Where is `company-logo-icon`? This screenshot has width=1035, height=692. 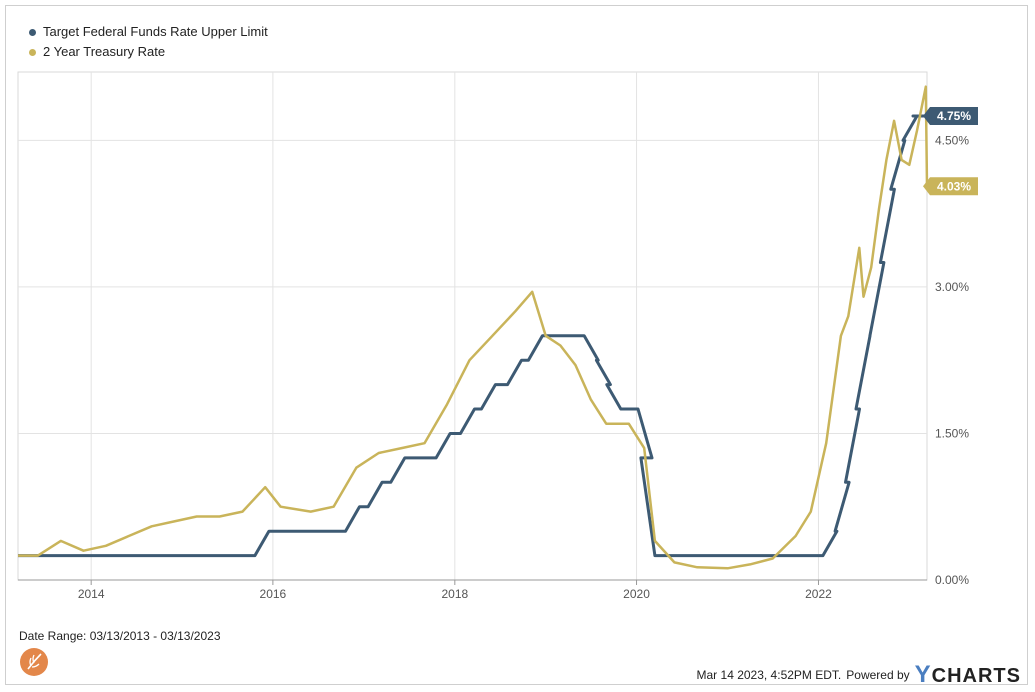
company-logo-icon is located at coordinates (34, 662).